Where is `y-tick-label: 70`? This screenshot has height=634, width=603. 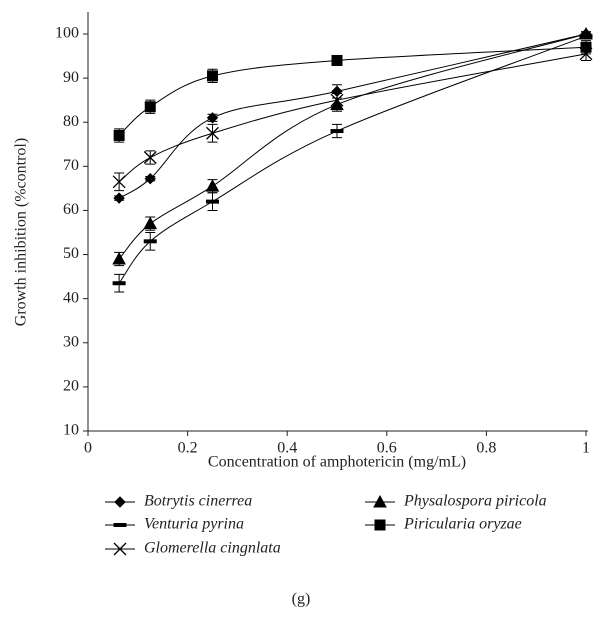
y-tick-label: 70 is located at coordinates (71, 165).